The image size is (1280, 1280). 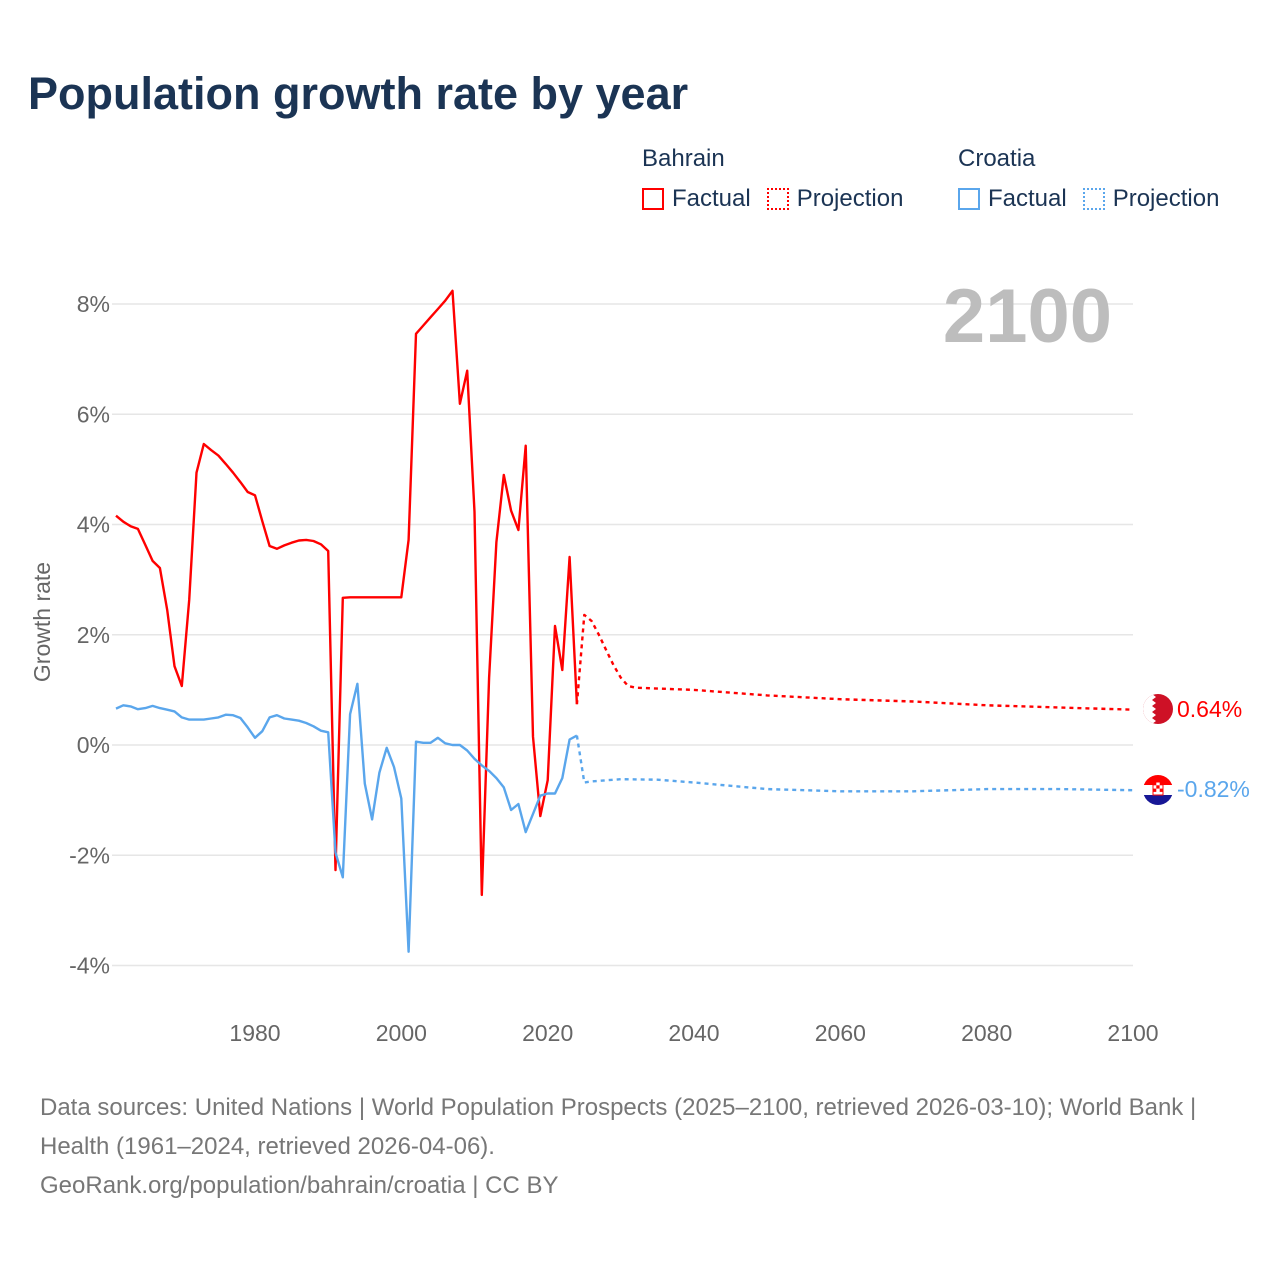 I want to click on legend-country-name: Croatia, so click(x=997, y=158).